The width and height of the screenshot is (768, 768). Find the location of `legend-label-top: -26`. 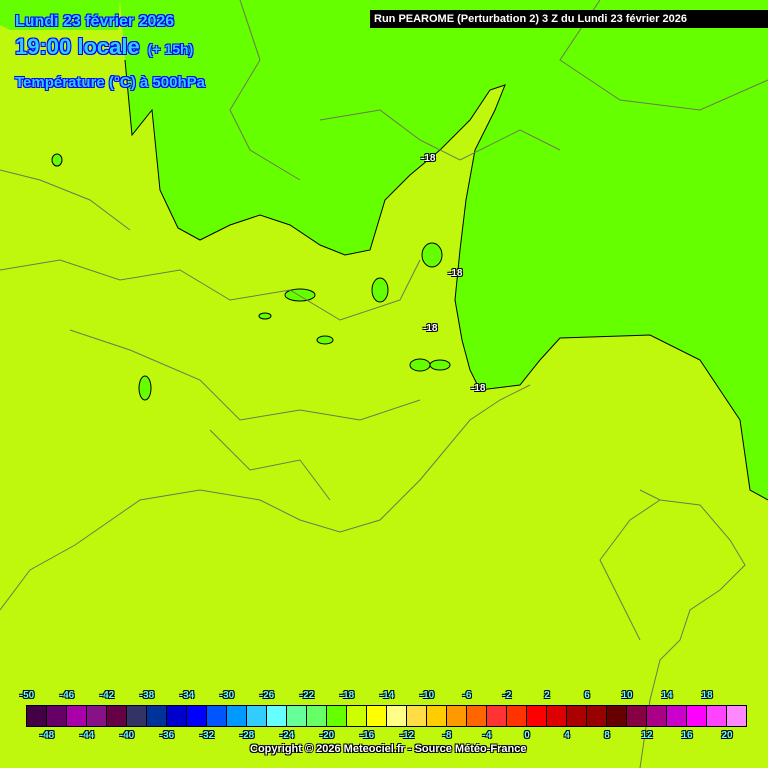

legend-label-top: -26 is located at coordinates (267, 695).